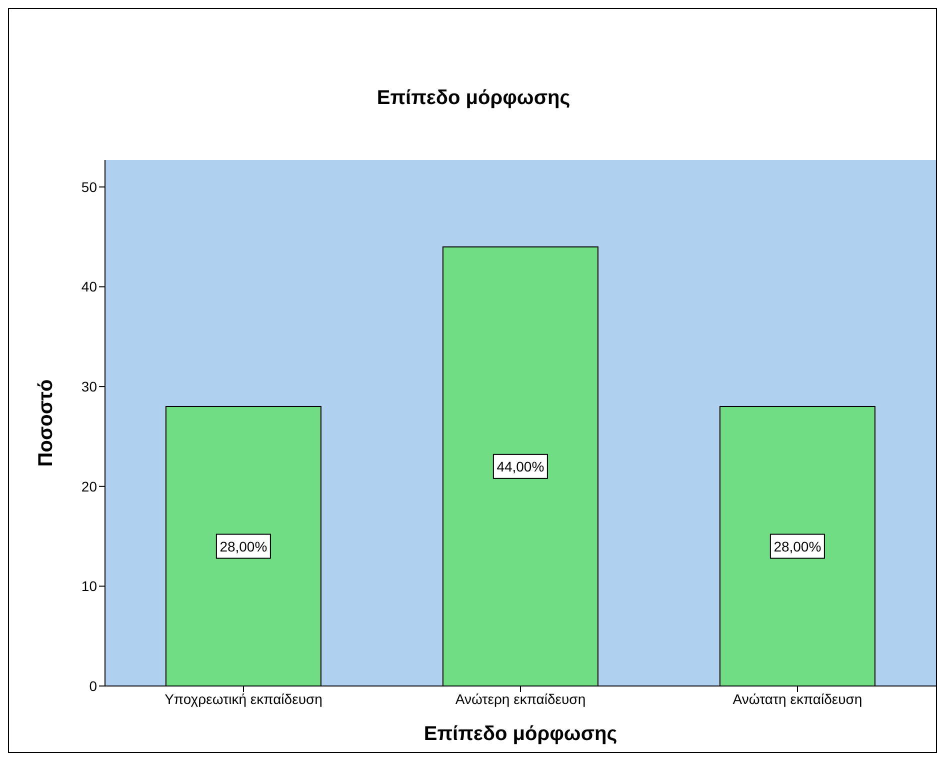  What do you see at coordinates (89, 386) in the screenshot?
I see `y-tick-label: 30` at bounding box center [89, 386].